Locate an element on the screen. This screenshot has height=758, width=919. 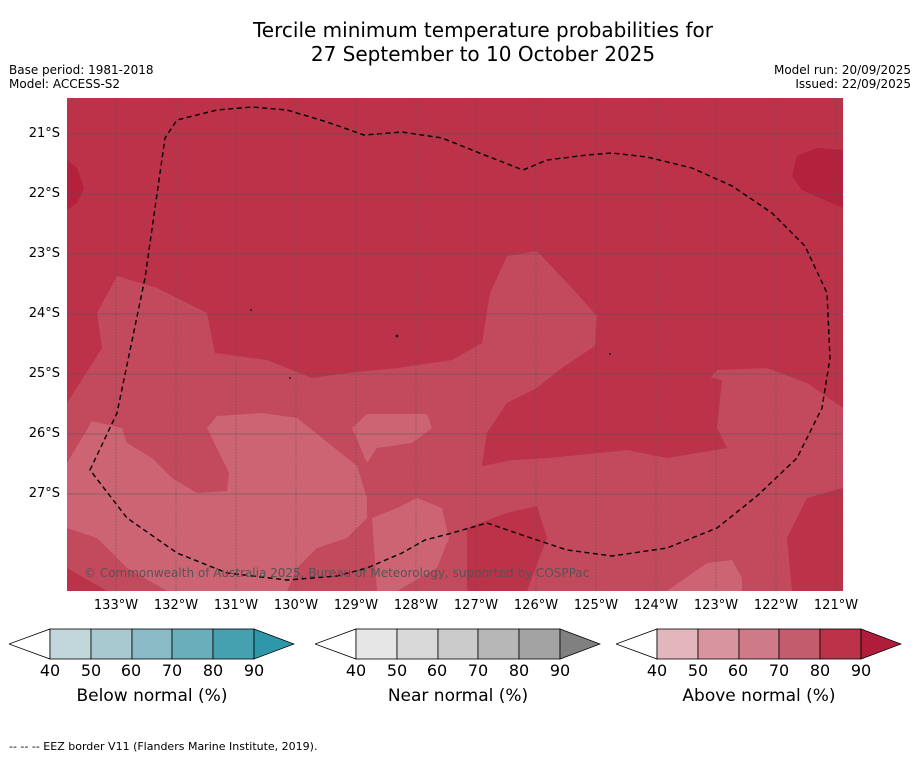
colorbar-near-svg is located at coordinates (457, 644).